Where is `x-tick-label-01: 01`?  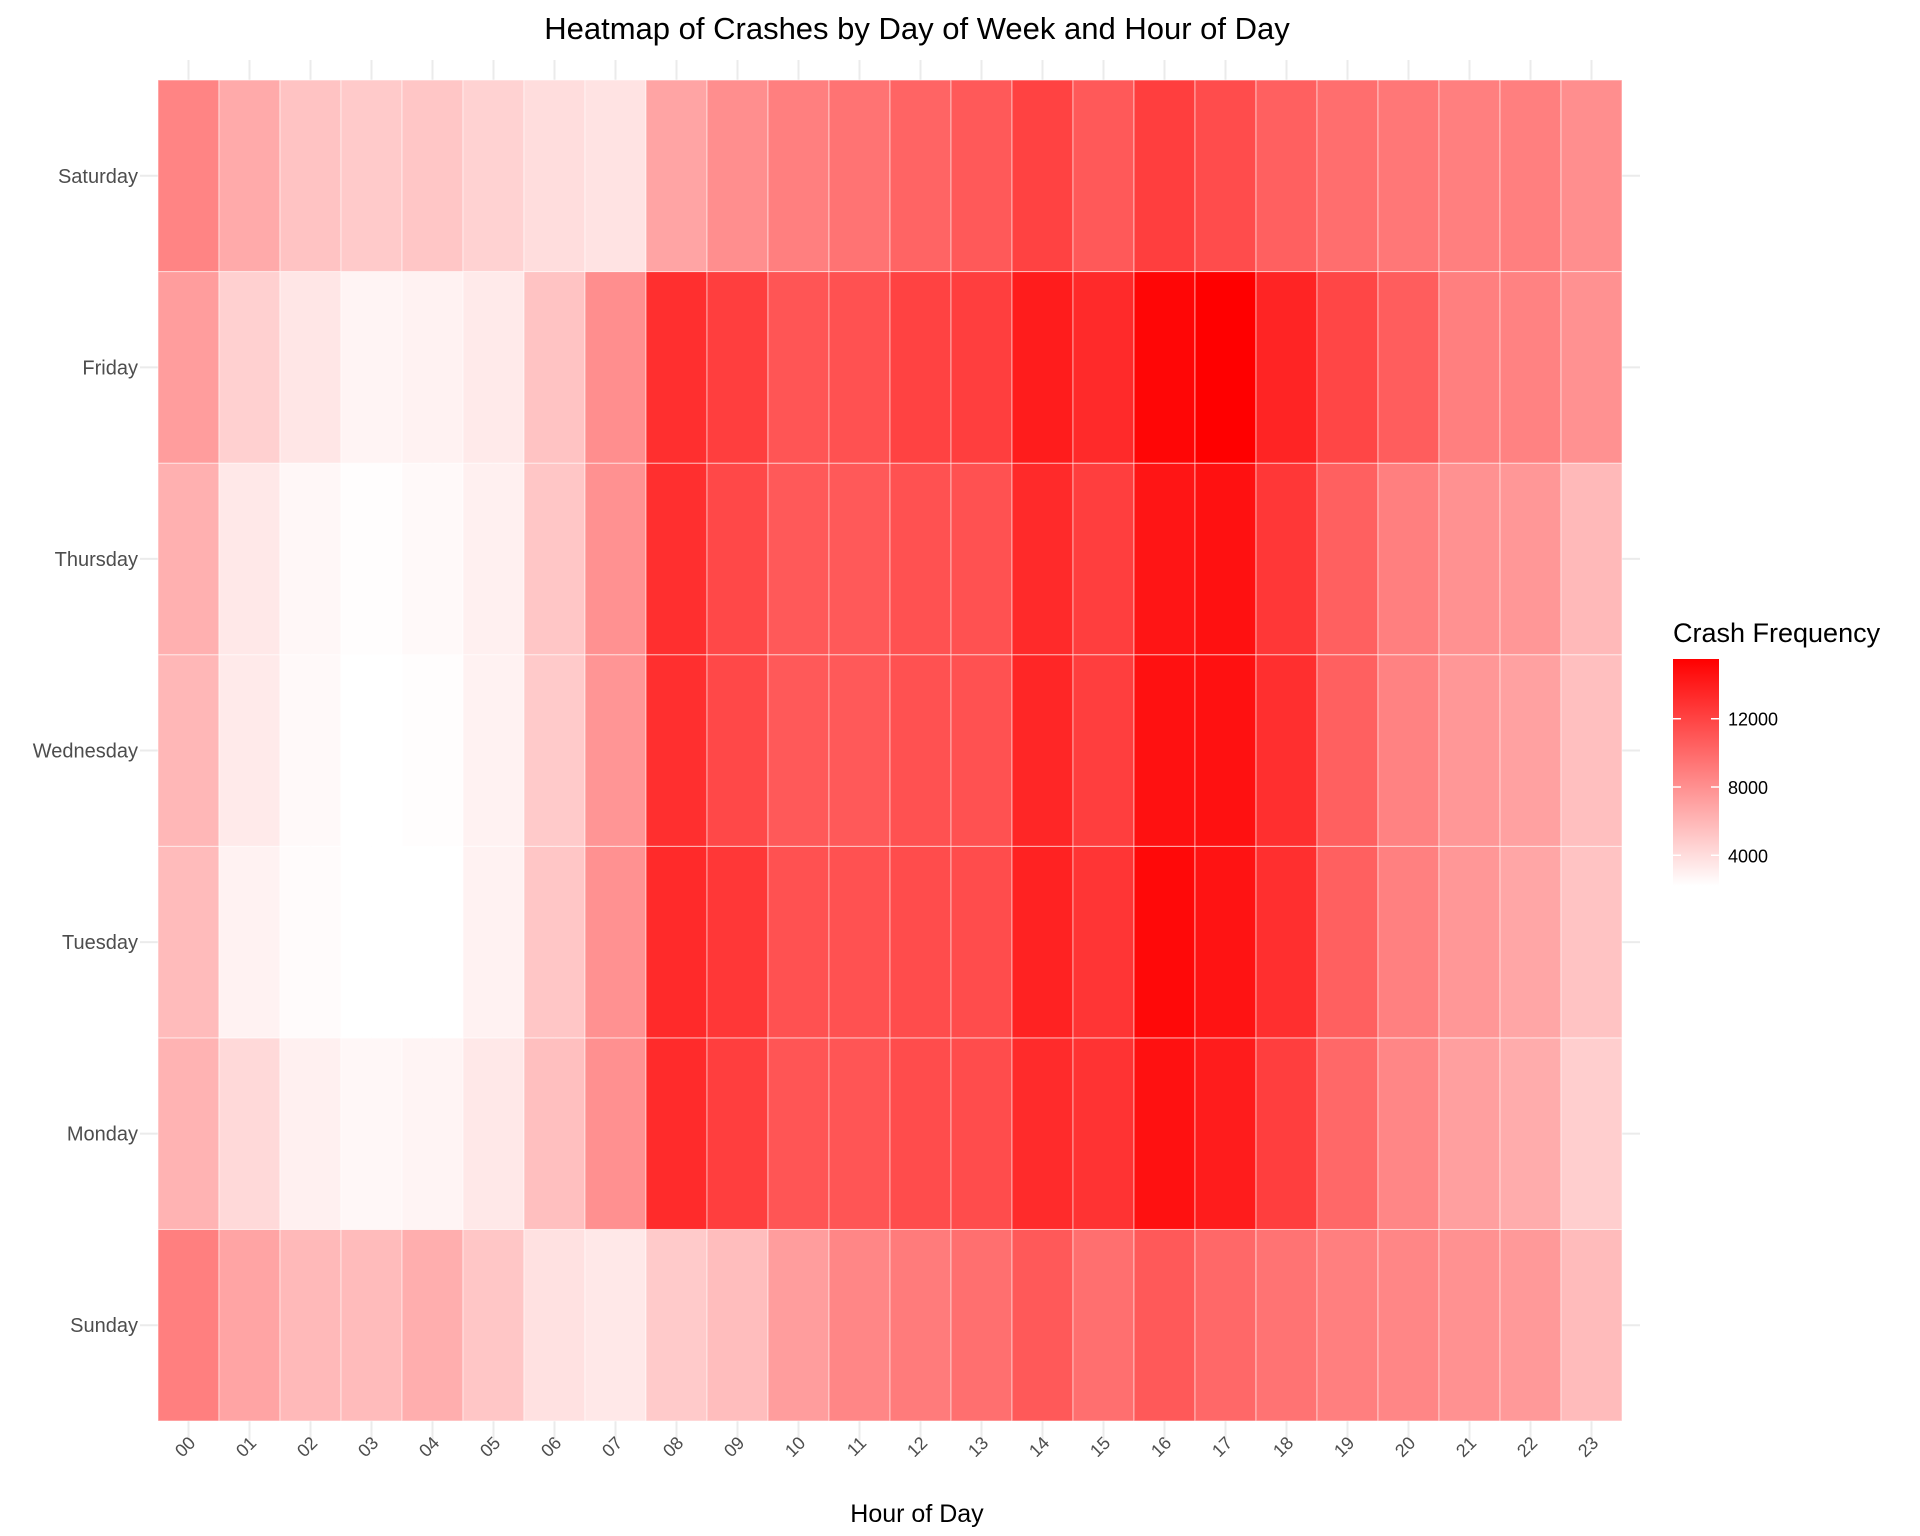 x-tick-label-01: 01 is located at coordinates (246, 1447).